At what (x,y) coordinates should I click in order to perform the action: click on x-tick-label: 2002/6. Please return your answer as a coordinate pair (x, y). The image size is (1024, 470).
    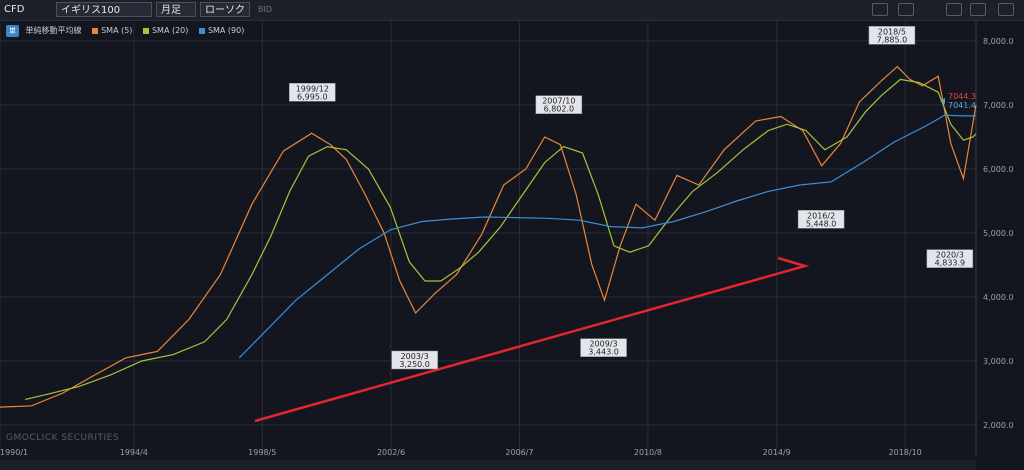
    Looking at the image, I should click on (391, 452).